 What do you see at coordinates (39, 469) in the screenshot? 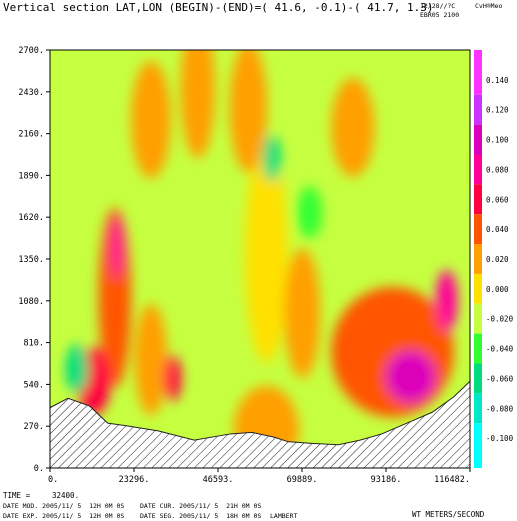
I see `y-tick-label-0: 0.` at bounding box center [39, 469].